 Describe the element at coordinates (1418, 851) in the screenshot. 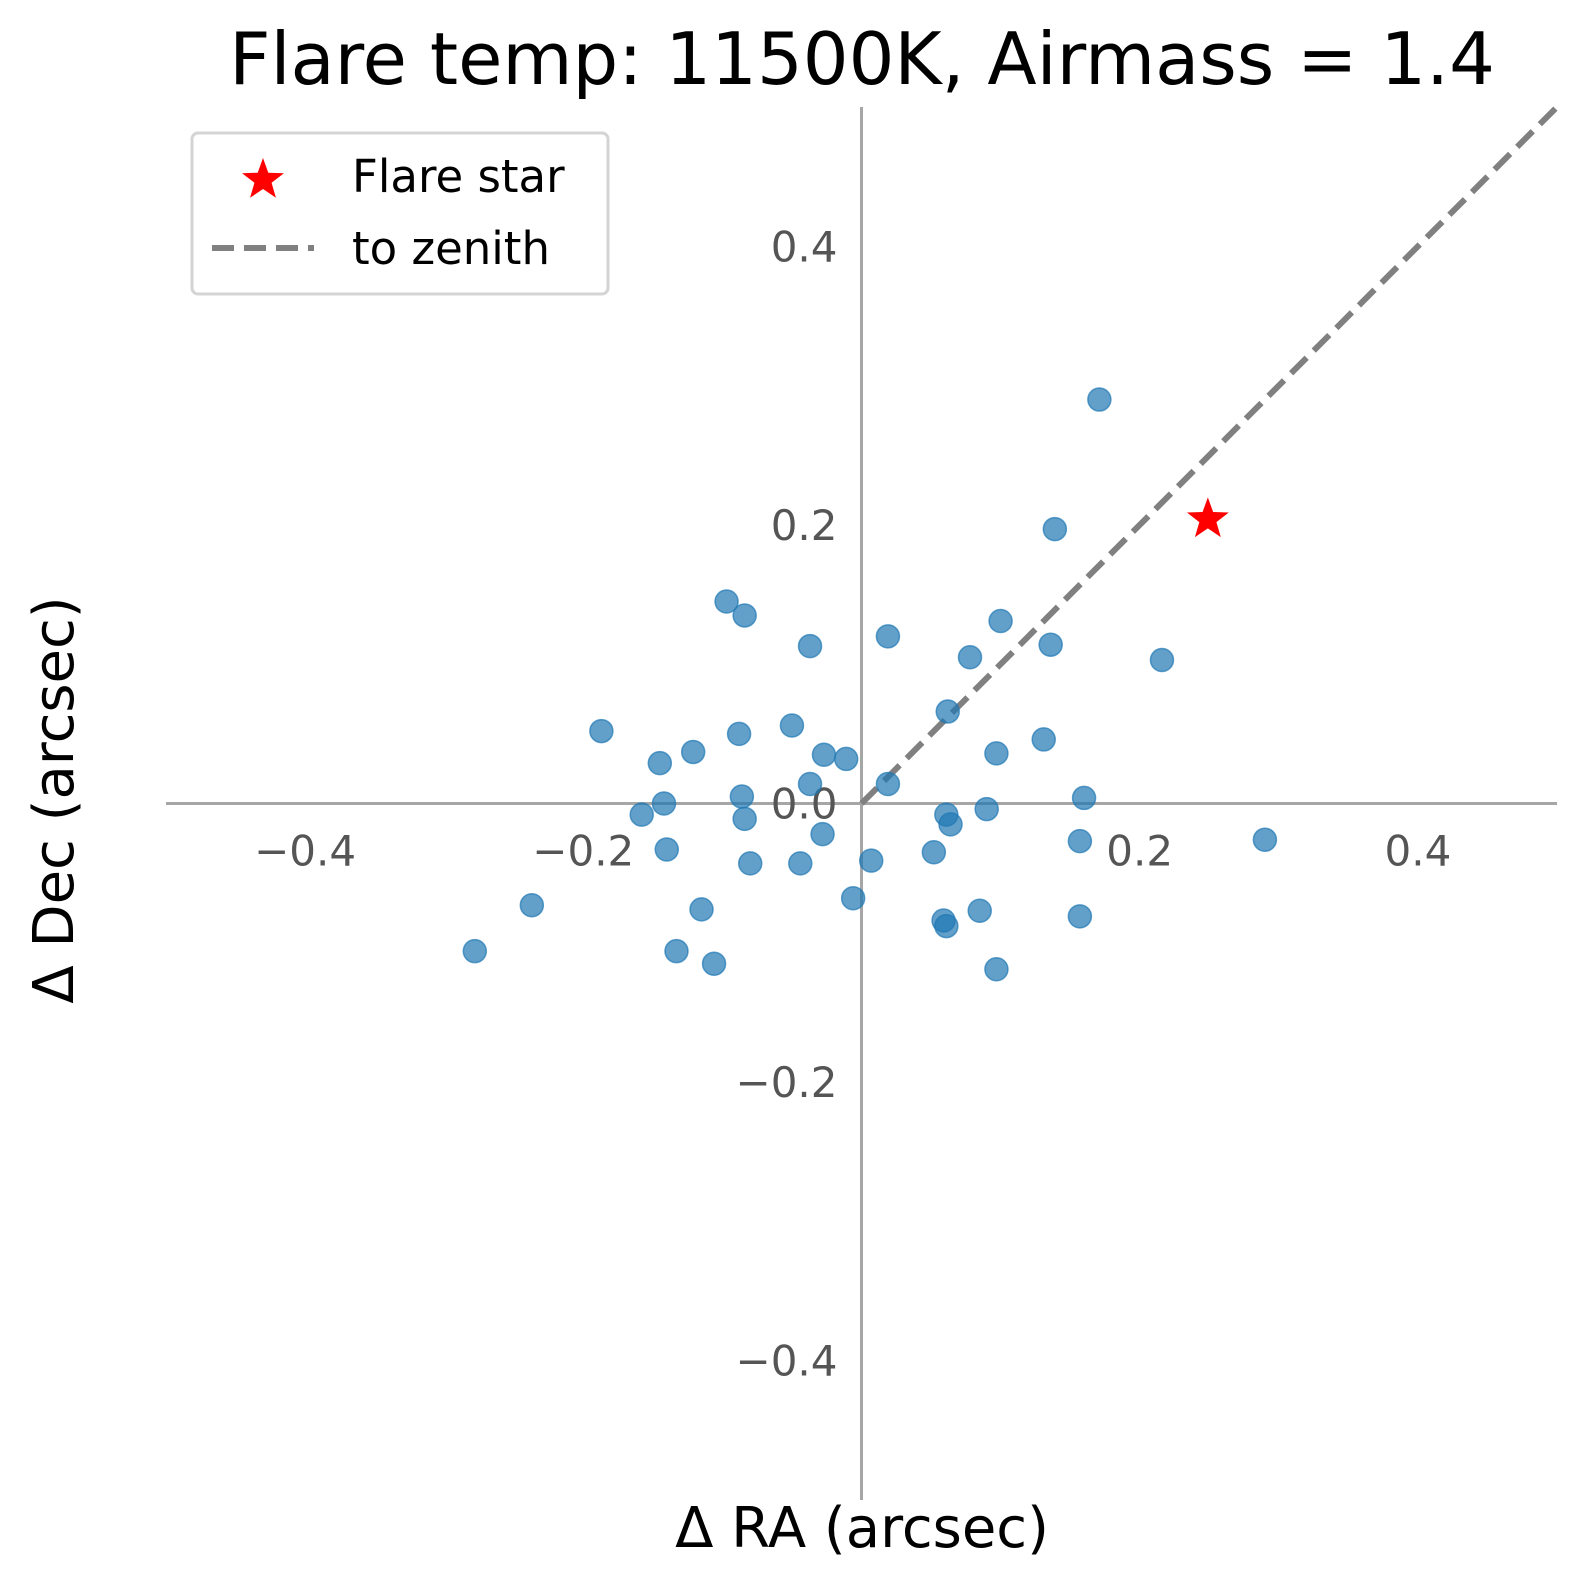

I see `x-tick-label: 0.4` at that location.